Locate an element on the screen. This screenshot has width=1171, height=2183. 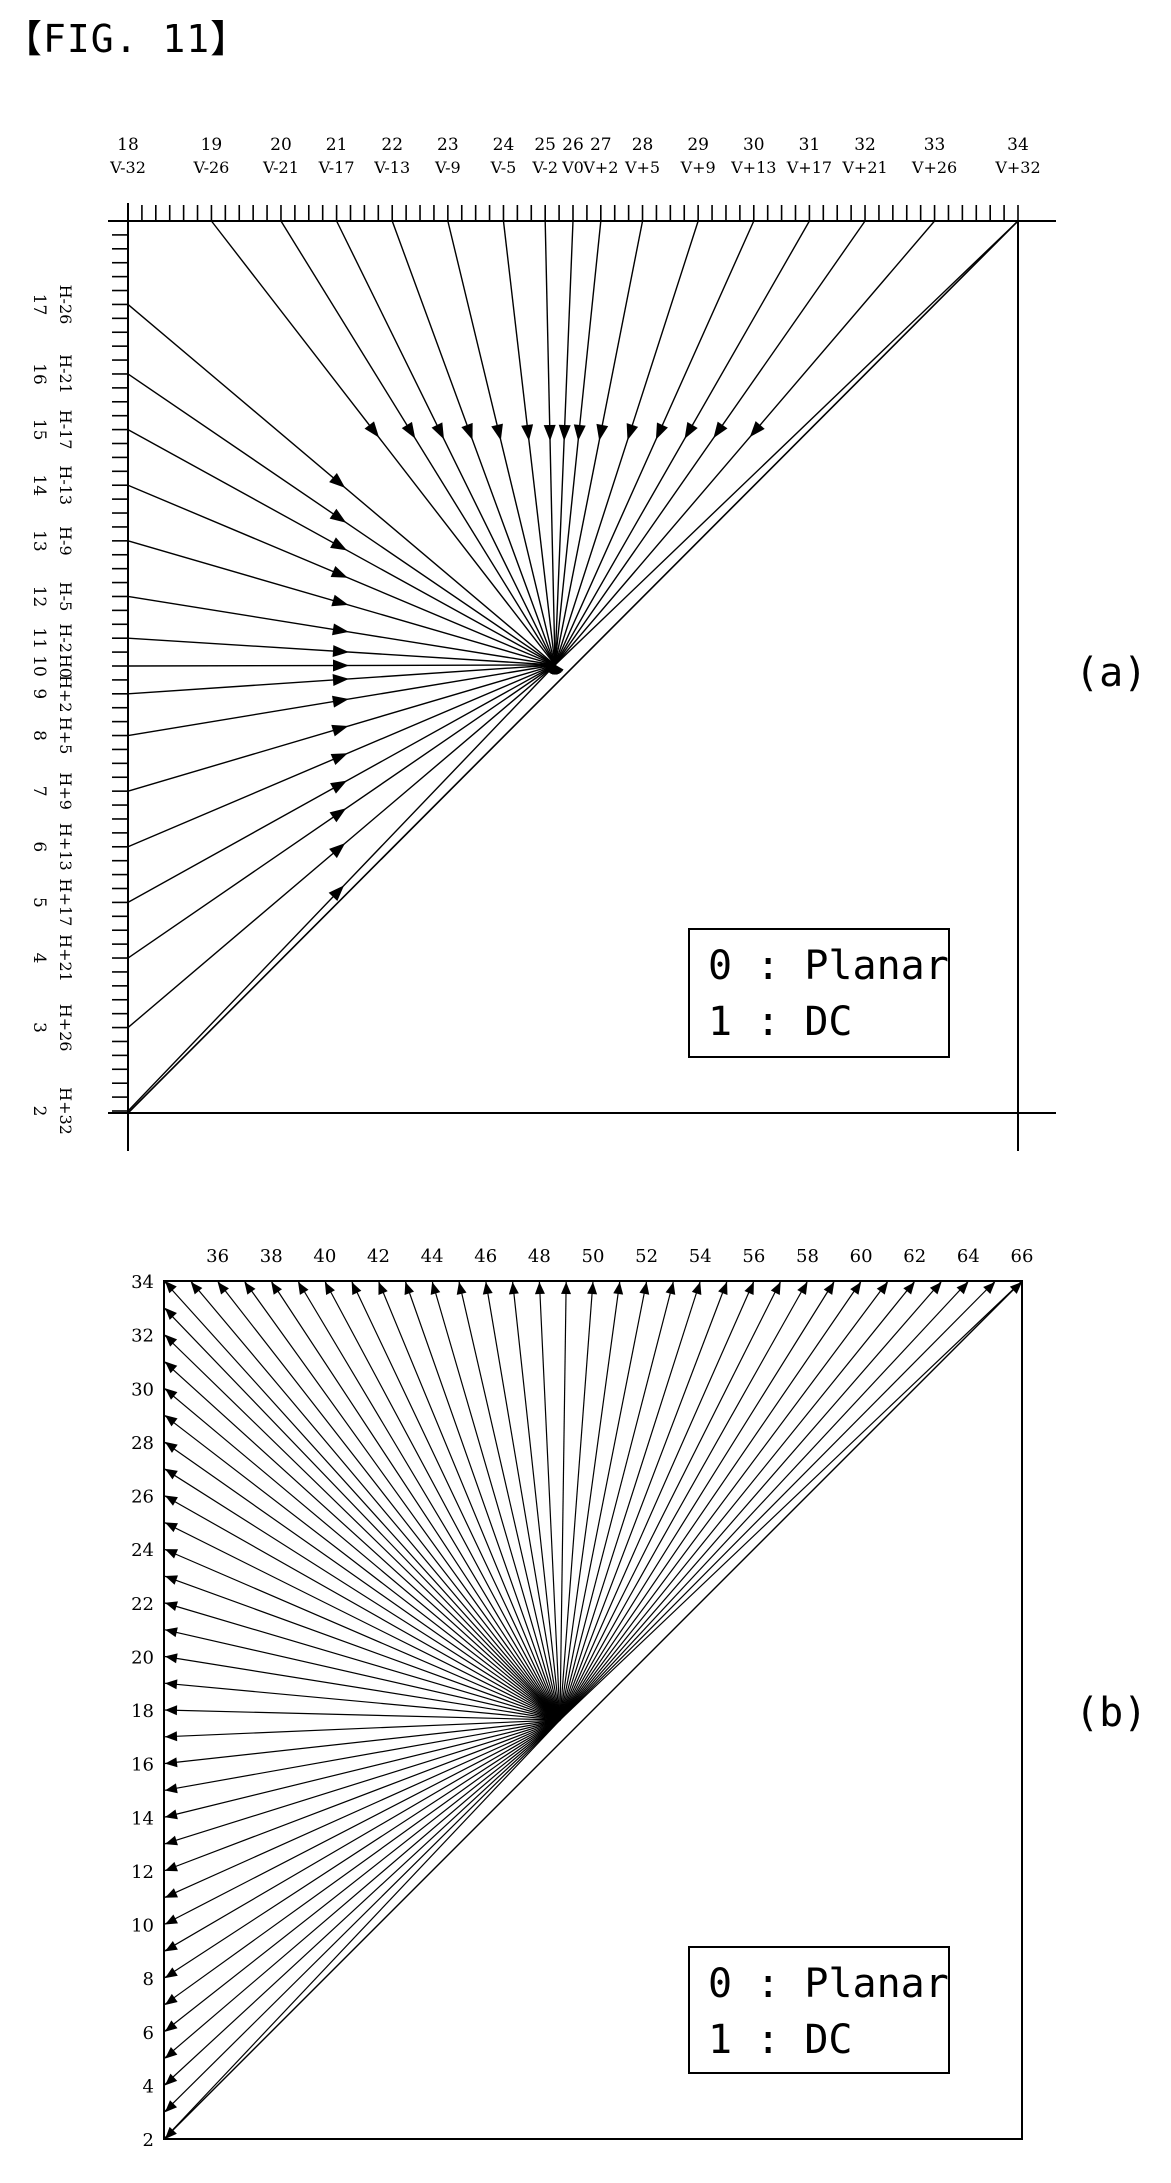
top-mode-angle: V+2 is located at coordinates (600, 167).